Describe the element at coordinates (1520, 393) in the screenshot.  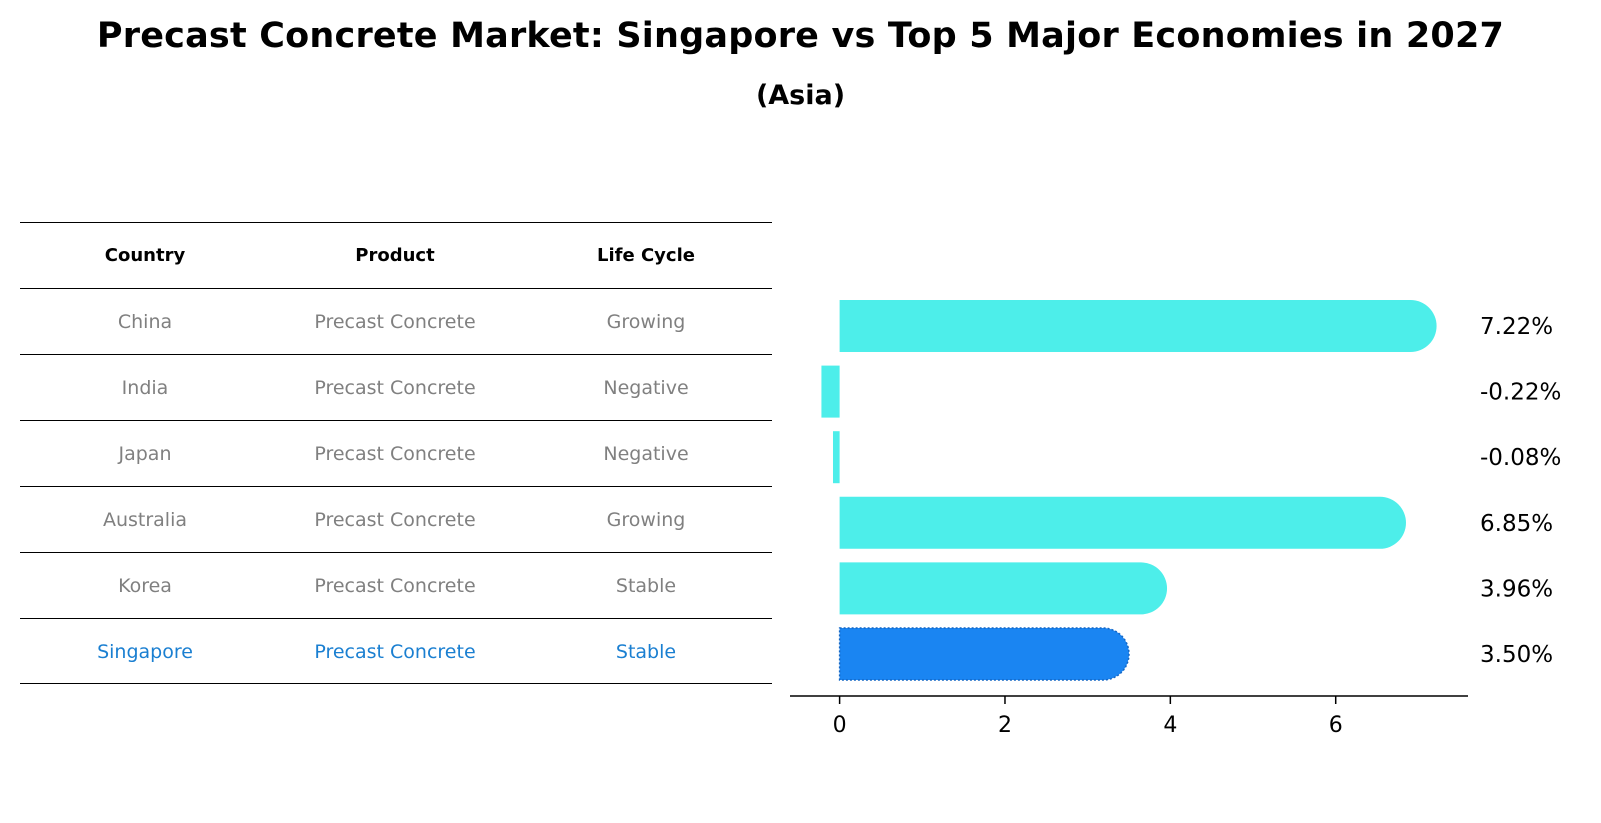
I see `value-label: -0.22%` at that location.